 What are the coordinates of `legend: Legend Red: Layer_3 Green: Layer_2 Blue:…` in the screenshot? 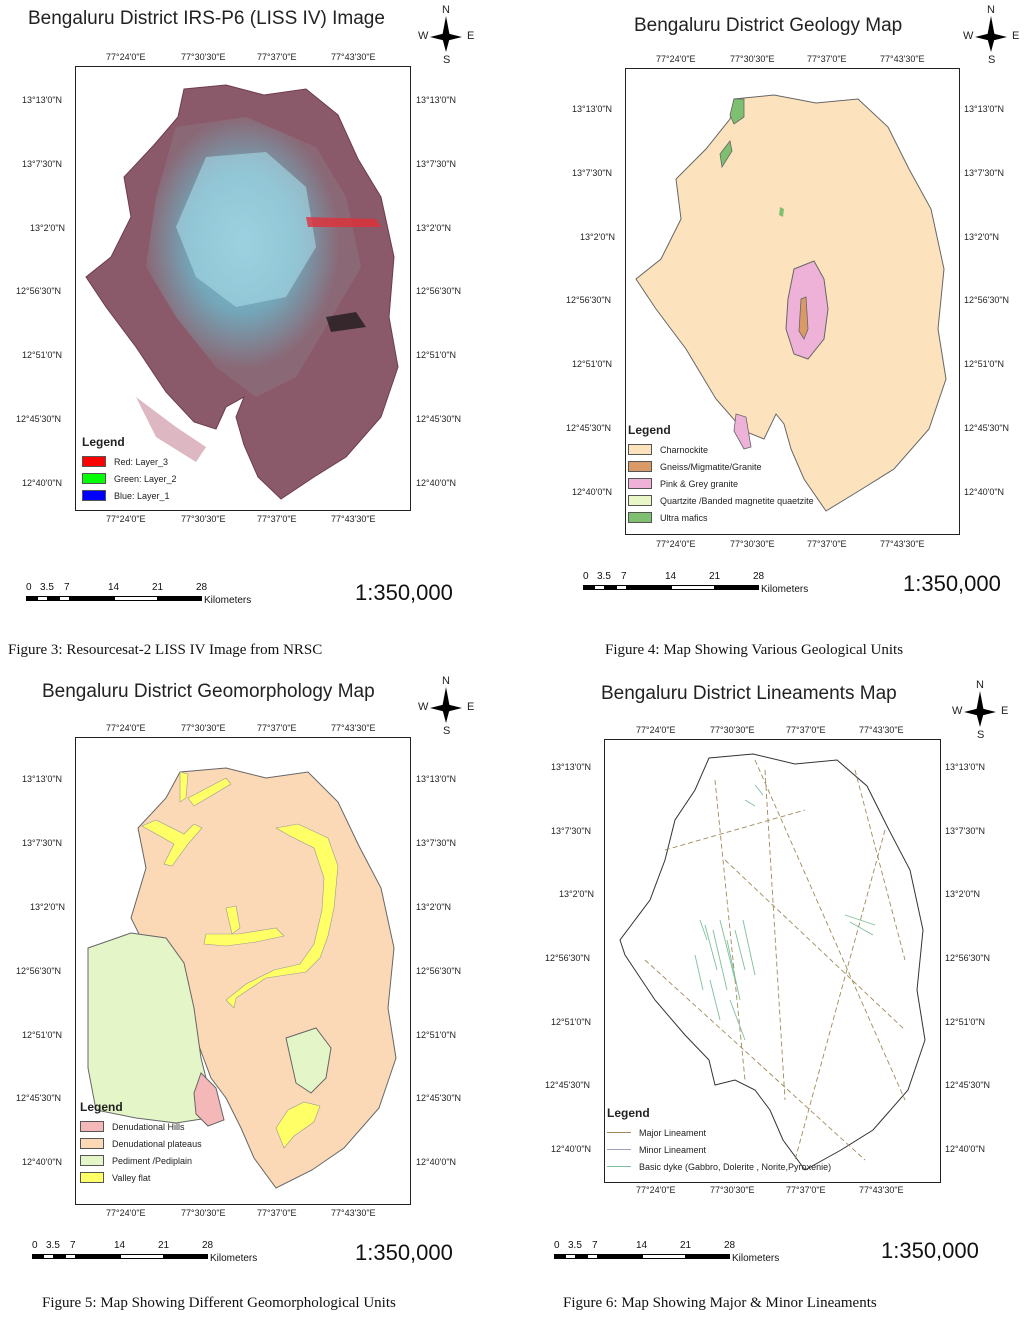 It's located at (129, 469).